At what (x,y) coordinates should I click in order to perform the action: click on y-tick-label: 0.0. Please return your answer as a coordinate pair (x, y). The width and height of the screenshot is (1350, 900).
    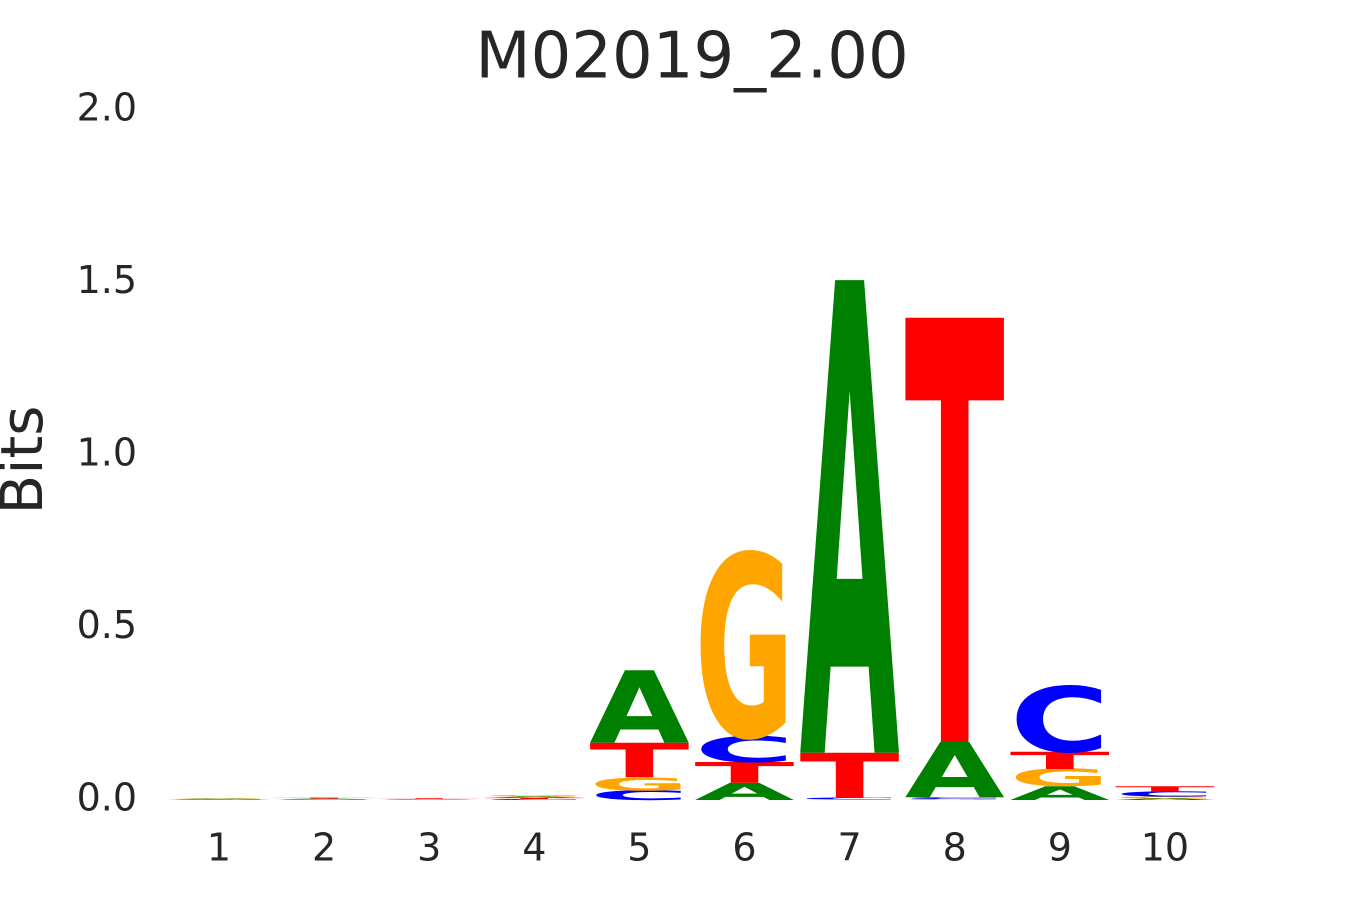
    Looking at the image, I should click on (107, 798).